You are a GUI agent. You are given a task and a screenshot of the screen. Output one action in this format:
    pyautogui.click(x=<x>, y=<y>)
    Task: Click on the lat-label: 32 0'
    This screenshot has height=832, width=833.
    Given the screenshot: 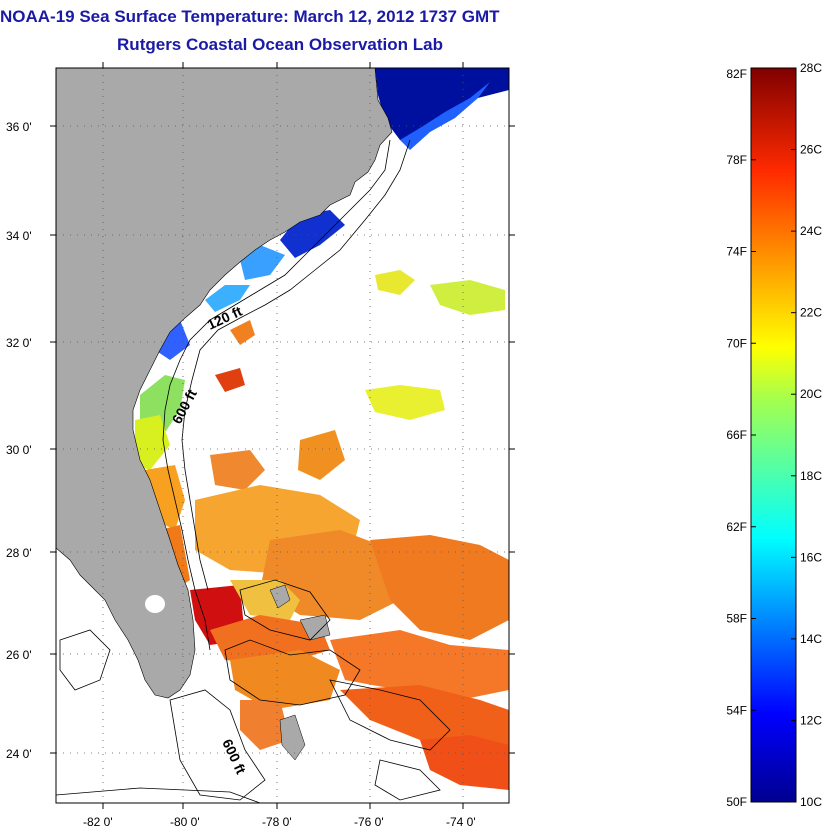 What is the action you would take?
    pyautogui.click(x=19, y=343)
    